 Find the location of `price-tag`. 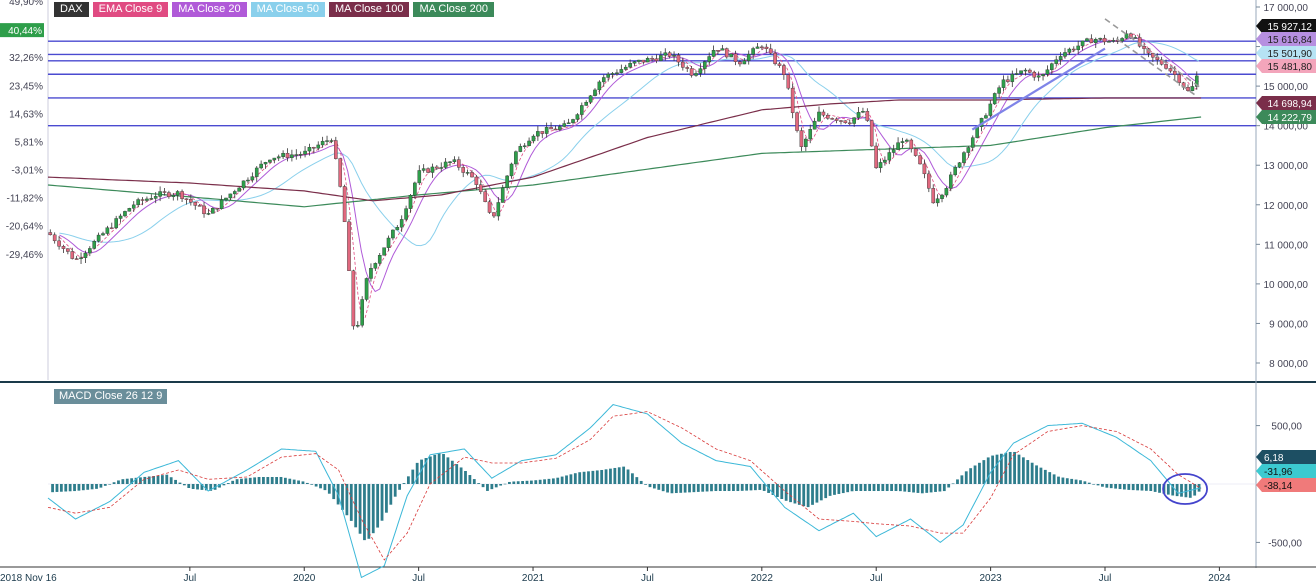

price-tag is located at coordinates (1286, 103).